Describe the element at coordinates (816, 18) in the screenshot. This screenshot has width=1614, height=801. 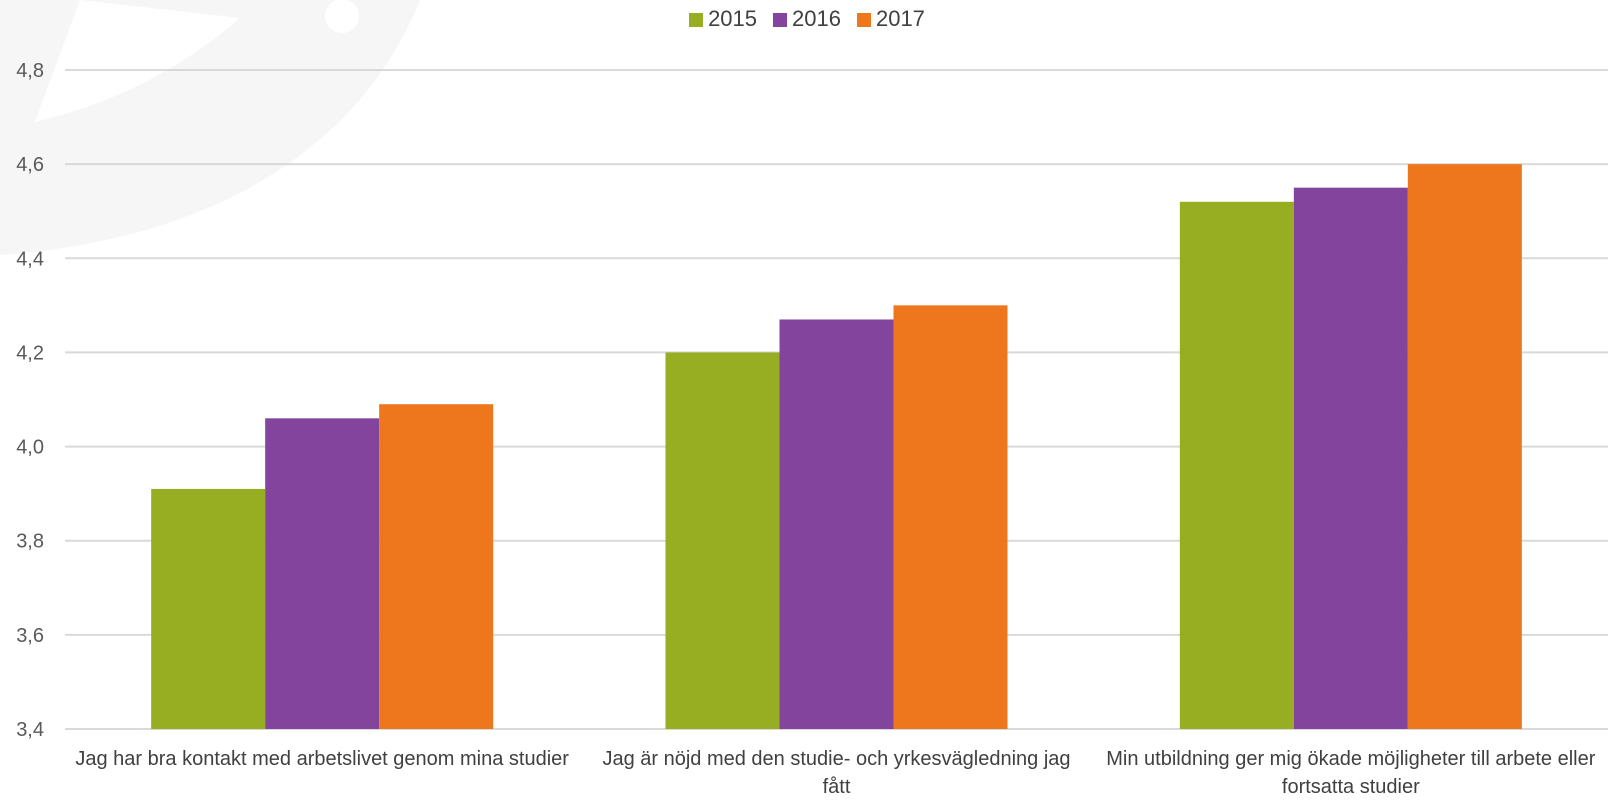
I see `legend-label: 2016` at that location.